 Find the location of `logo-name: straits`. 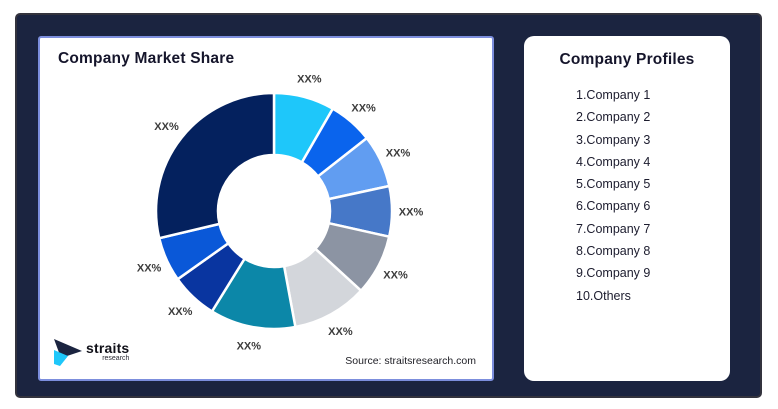

logo-name: straits is located at coordinates (108, 348).